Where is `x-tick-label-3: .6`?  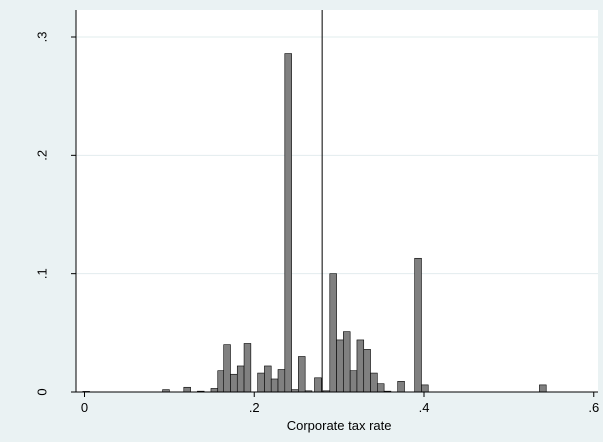 x-tick-label-3: .6 is located at coordinates (593, 407).